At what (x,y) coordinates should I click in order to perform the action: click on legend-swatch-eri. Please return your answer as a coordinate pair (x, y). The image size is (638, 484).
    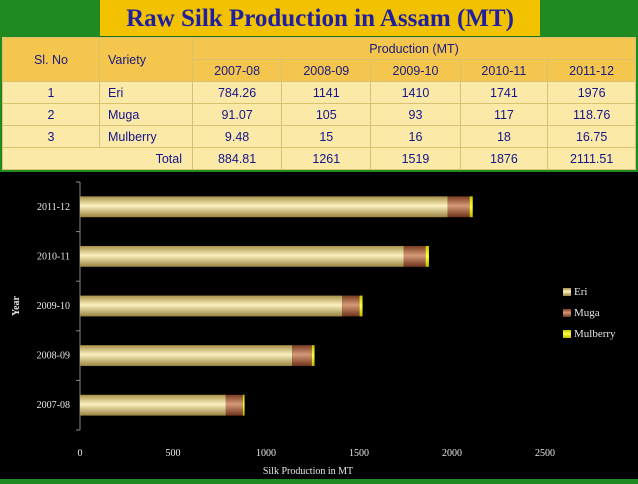
    Looking at the image, I should click on (567, 292).